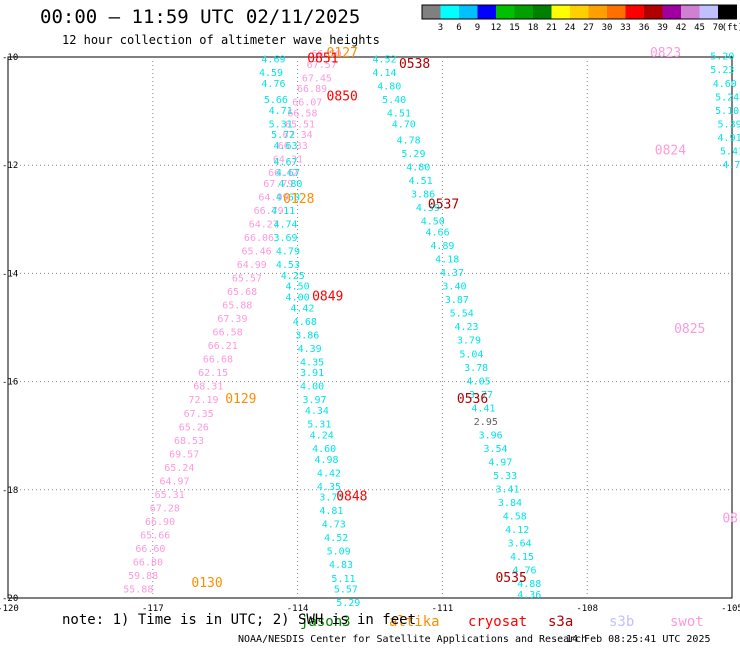  What do you see at coordinates (560, 622) in the screenshot?
I see `legend-s3a: s3a` at bounding box center [560, 622].